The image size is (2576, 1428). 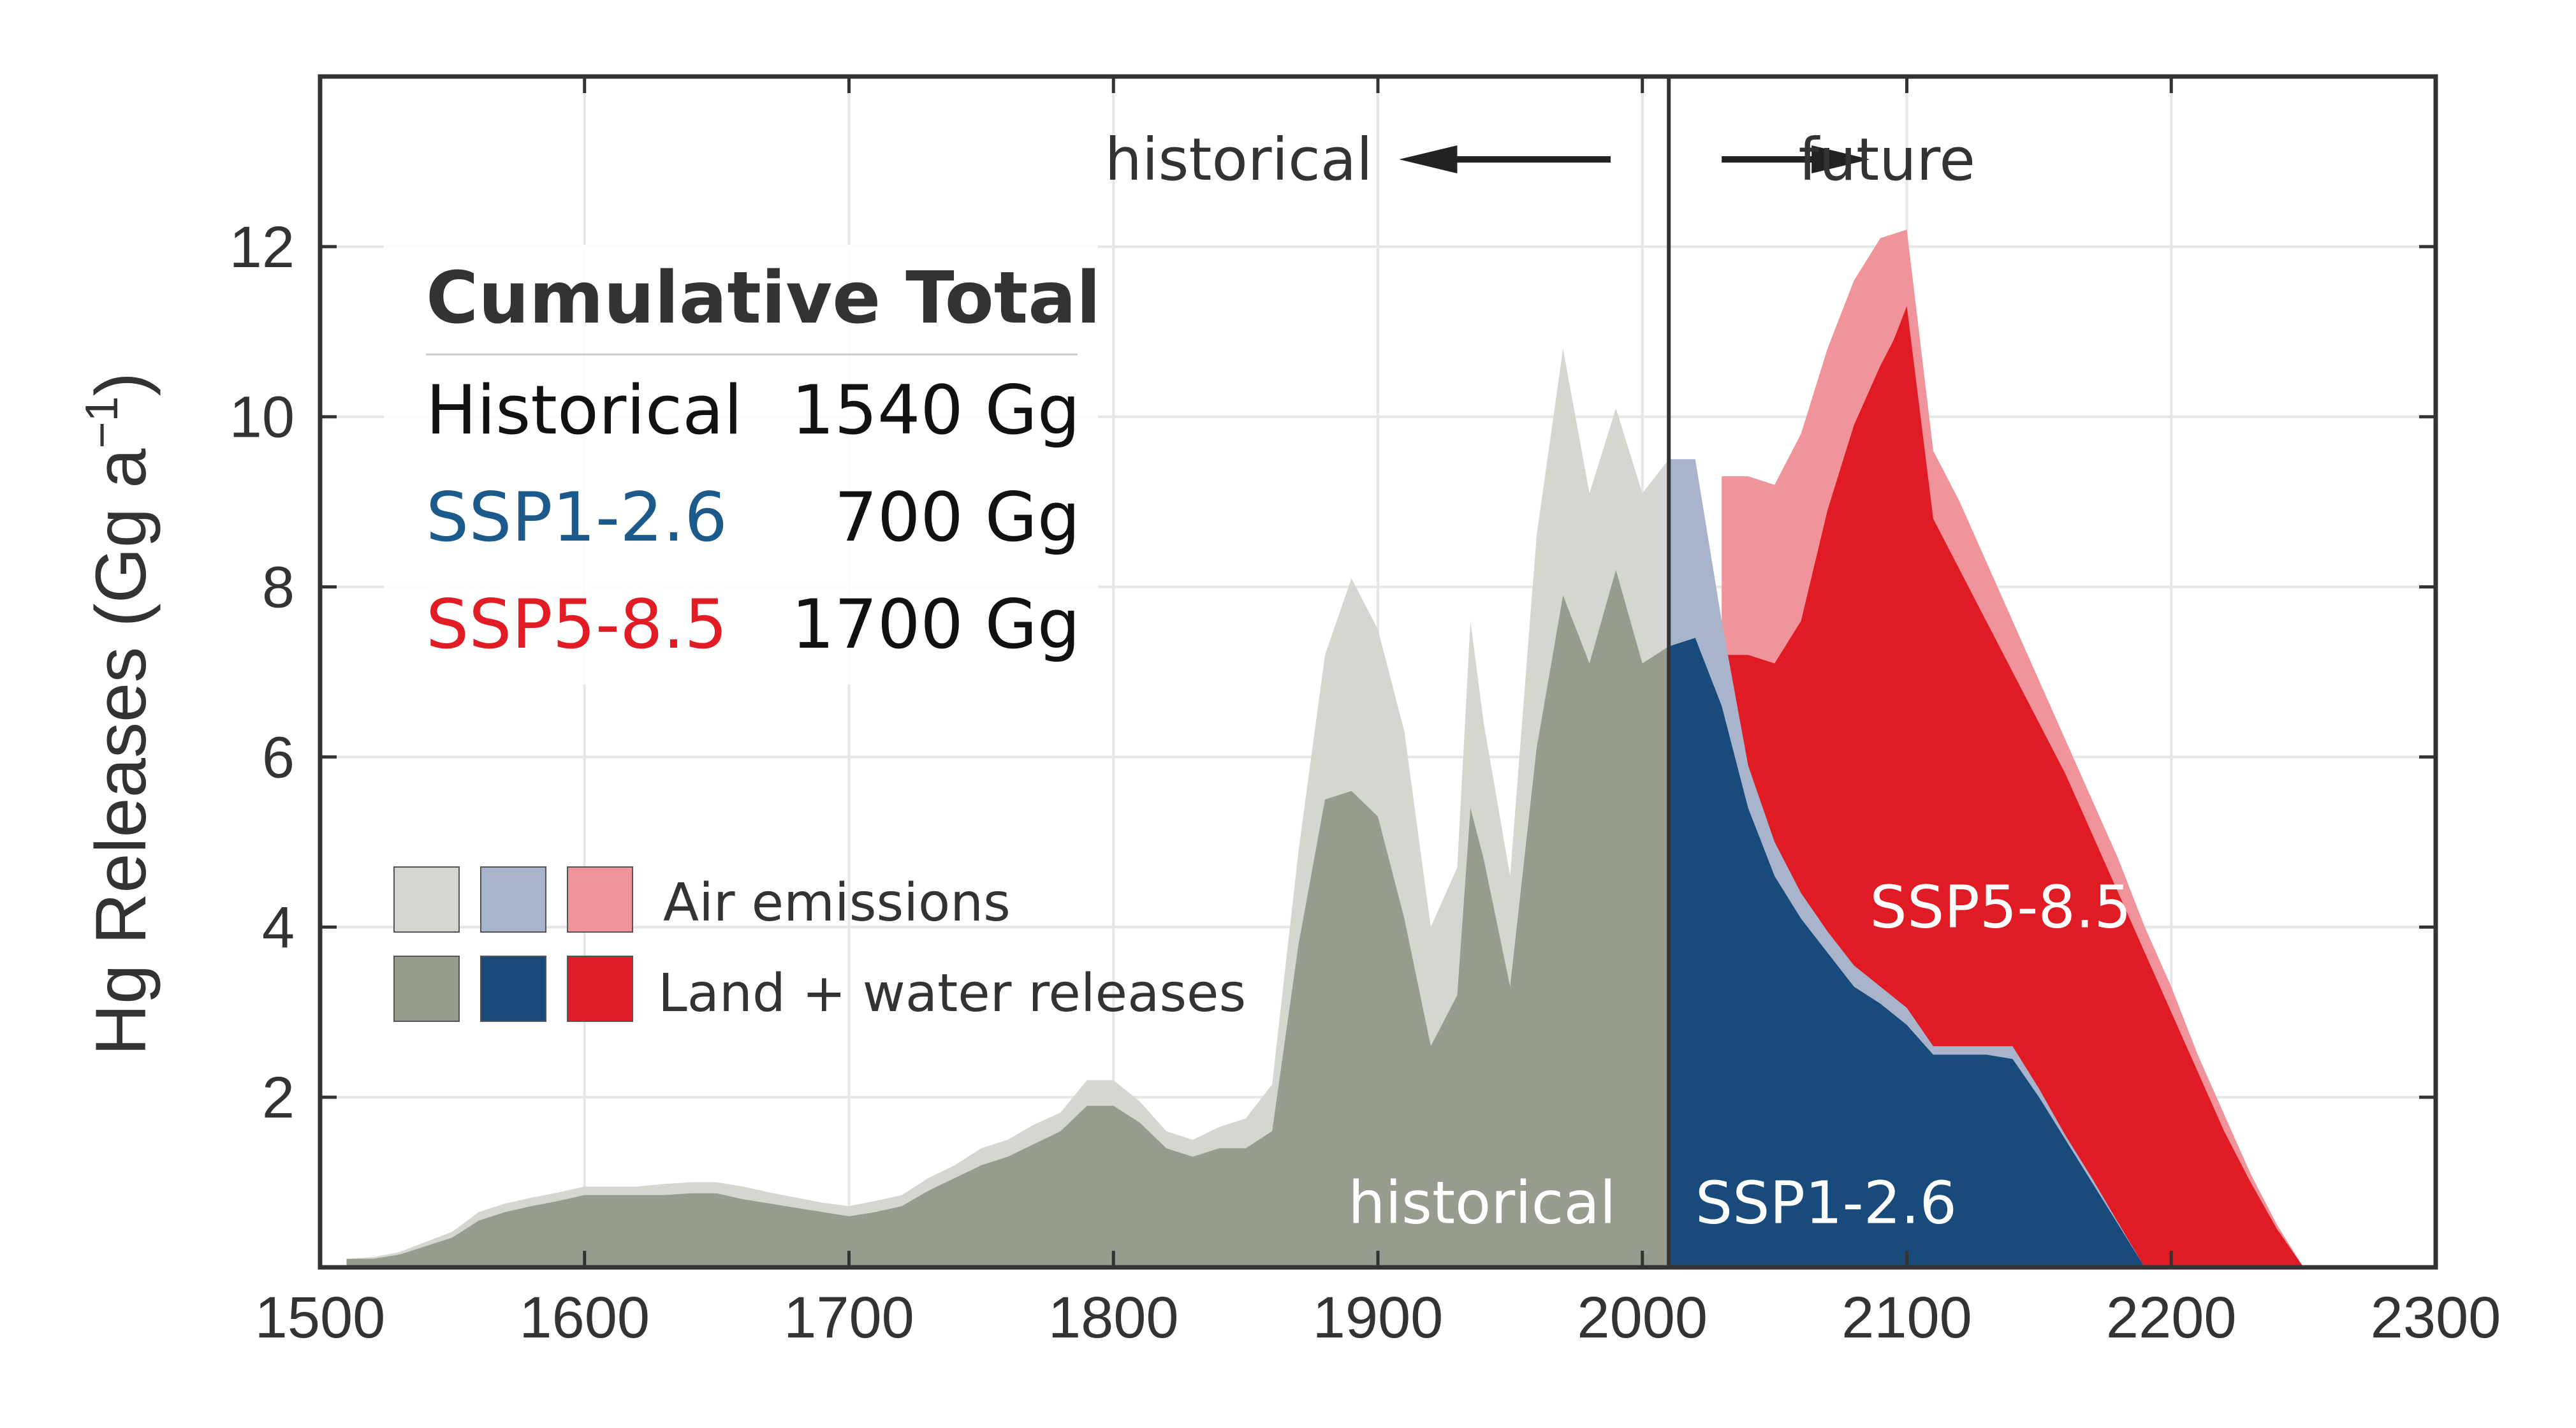 I want to click on total-value-ssp5-8-5: 1700 Gg, so click(x=935, y=624).